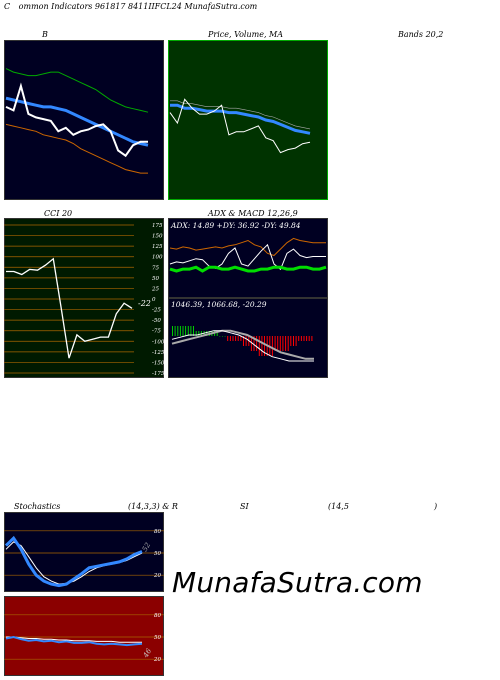 Image resolution: width=500 pixels, height=680 pixels. What do you see at coordinates (240, 115) in the screenshot?
I see `volume-ma-line-a` at bounding box center [240, 115].